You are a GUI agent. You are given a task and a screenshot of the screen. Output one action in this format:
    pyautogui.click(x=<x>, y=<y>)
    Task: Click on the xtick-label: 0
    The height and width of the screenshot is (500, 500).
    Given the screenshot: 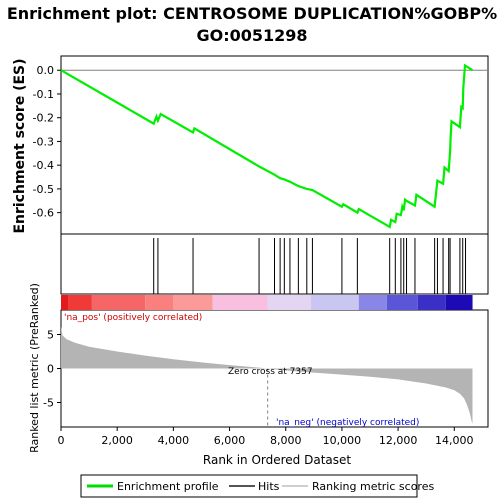 What is the action you would take?
    pyautogui.click(x=61, y=440)
    